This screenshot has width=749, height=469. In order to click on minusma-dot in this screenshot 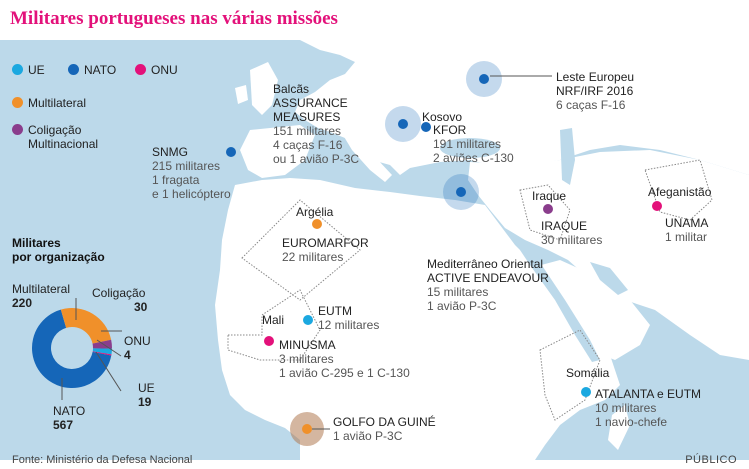, I will do `click(269, 341)`.